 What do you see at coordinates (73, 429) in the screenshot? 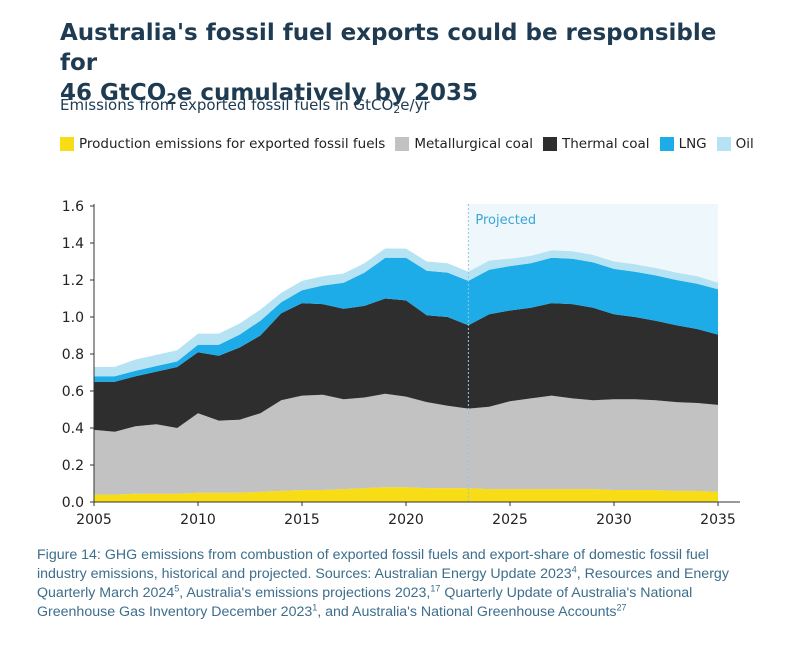
I see `y-tick-label: 0.4` at bounding box center [73, 429].